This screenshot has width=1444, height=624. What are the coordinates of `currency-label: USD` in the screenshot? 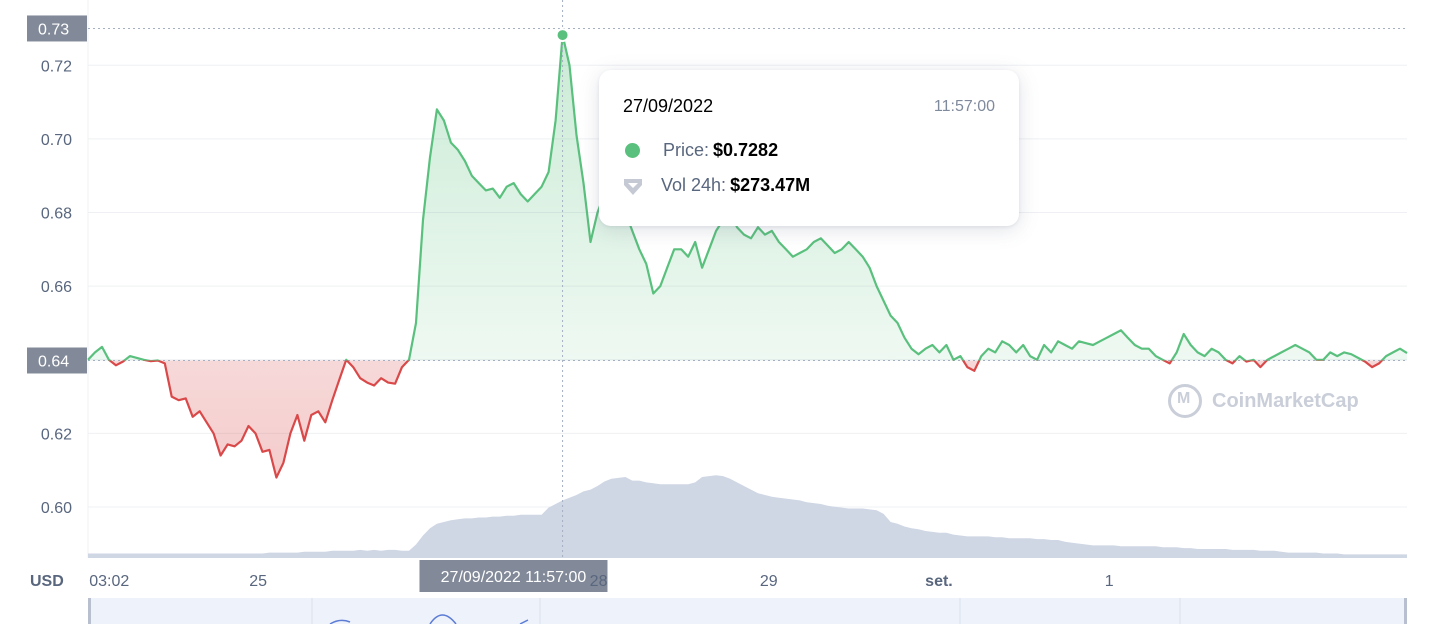 It's located at (47, 581).